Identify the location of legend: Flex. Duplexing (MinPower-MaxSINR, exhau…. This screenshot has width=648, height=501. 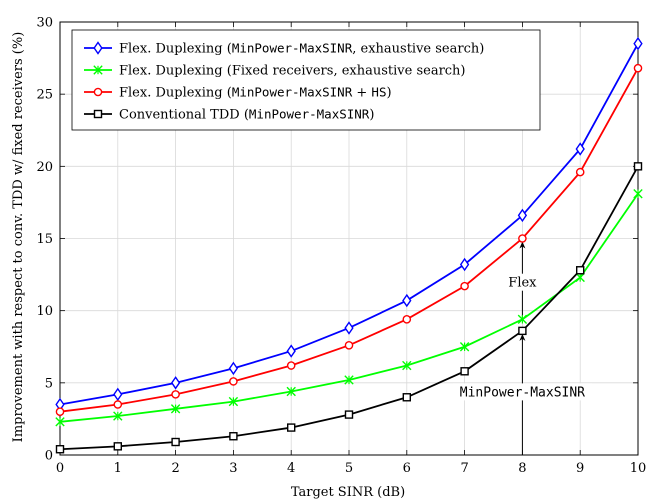
(306, 80).